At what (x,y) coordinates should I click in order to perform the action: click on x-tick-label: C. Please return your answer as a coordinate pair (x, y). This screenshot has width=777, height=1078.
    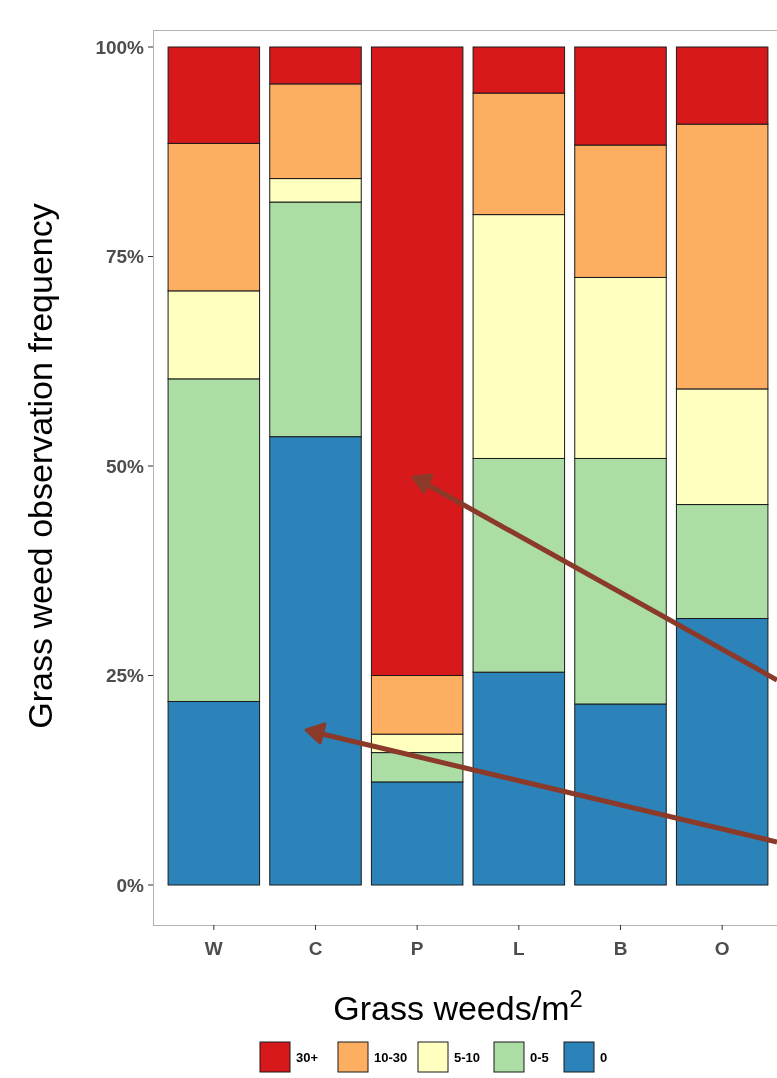
    Looking at the image, I should click on (315, 948).